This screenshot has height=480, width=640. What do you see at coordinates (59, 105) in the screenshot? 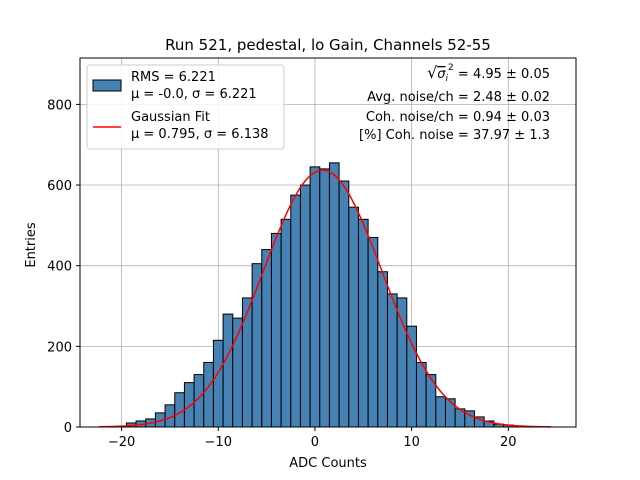
I see `y-tick-label: 800` at bounding box center [59, 105].